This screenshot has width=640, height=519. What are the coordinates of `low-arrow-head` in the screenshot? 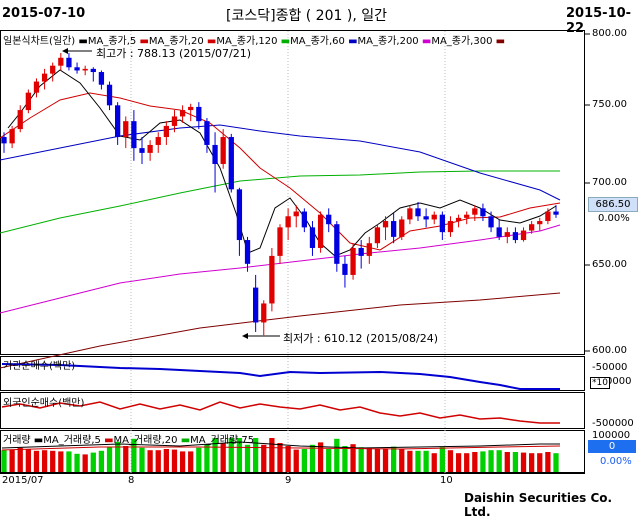 It's located at (245, 336).